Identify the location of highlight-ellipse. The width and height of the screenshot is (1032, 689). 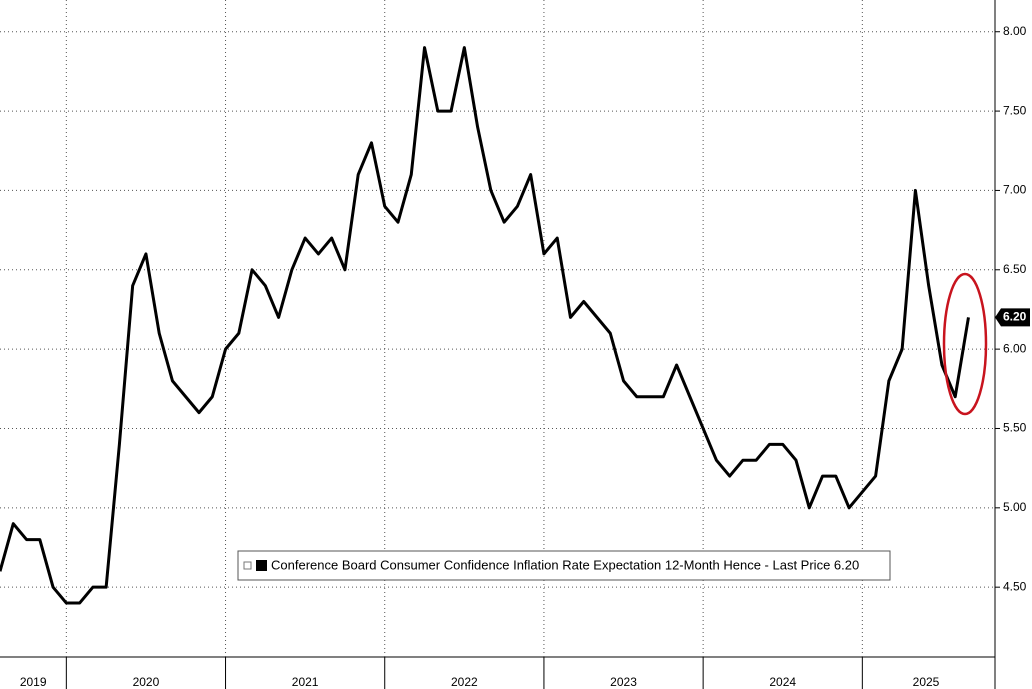
(965, 344).